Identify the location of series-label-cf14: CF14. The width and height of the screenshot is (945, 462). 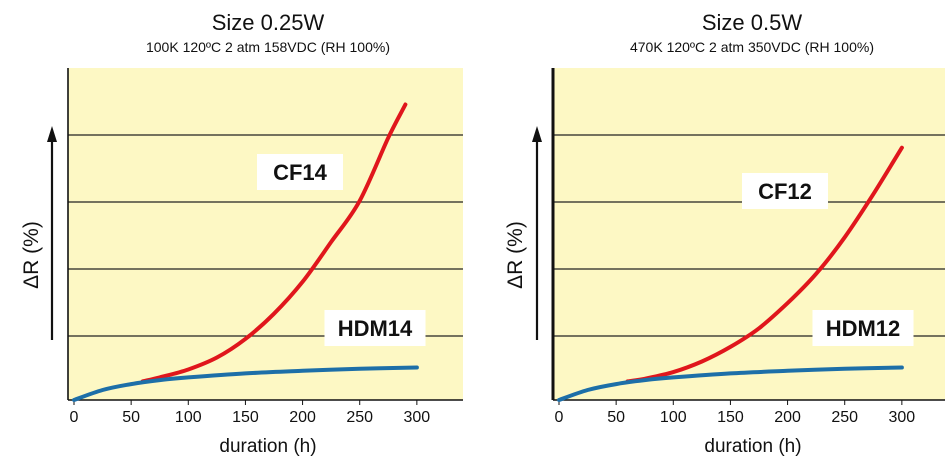
(300, 172).